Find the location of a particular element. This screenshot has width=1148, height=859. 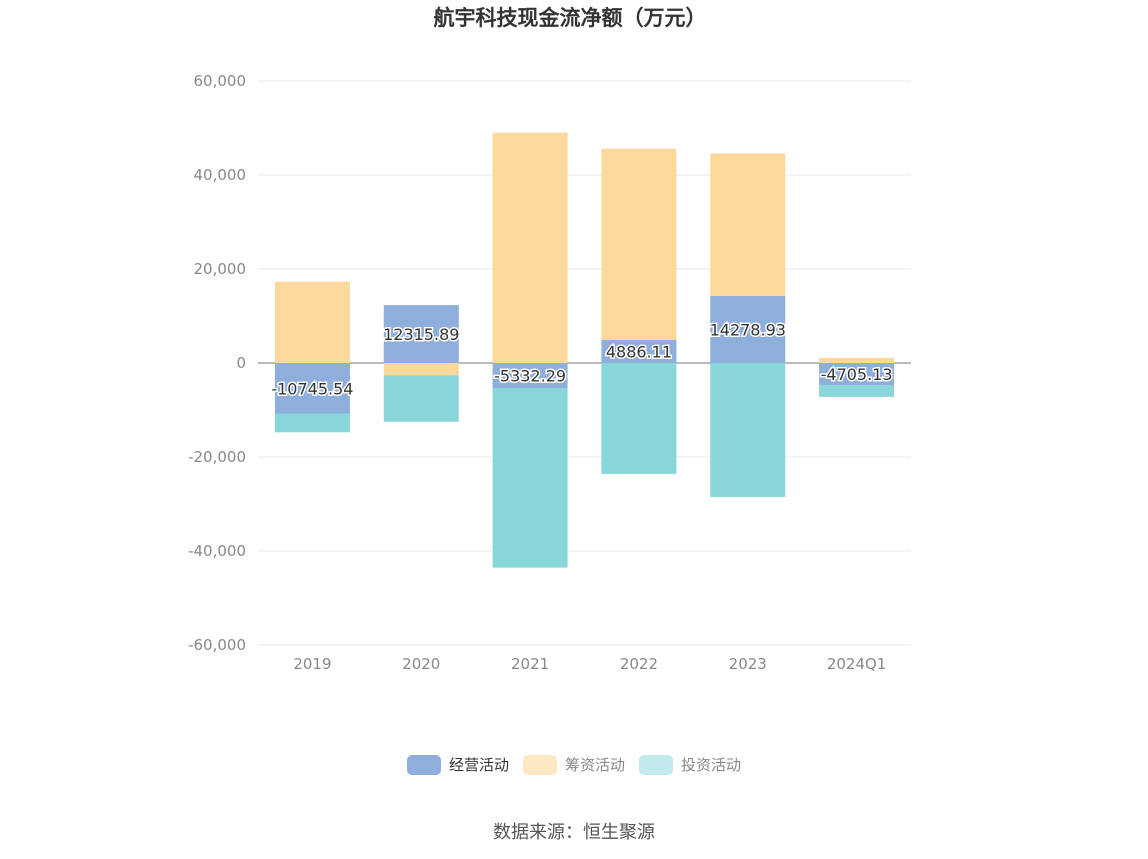

bar-1-2024Q1 is located at coordinates (857, 360).